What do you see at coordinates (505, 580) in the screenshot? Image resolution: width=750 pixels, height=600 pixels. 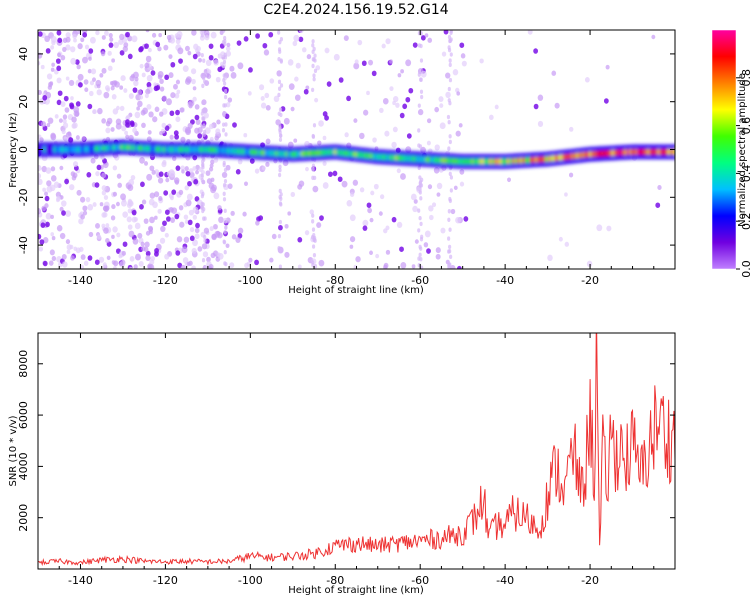 I see `x-tick-label: -40` at bounding box center [505, 580].